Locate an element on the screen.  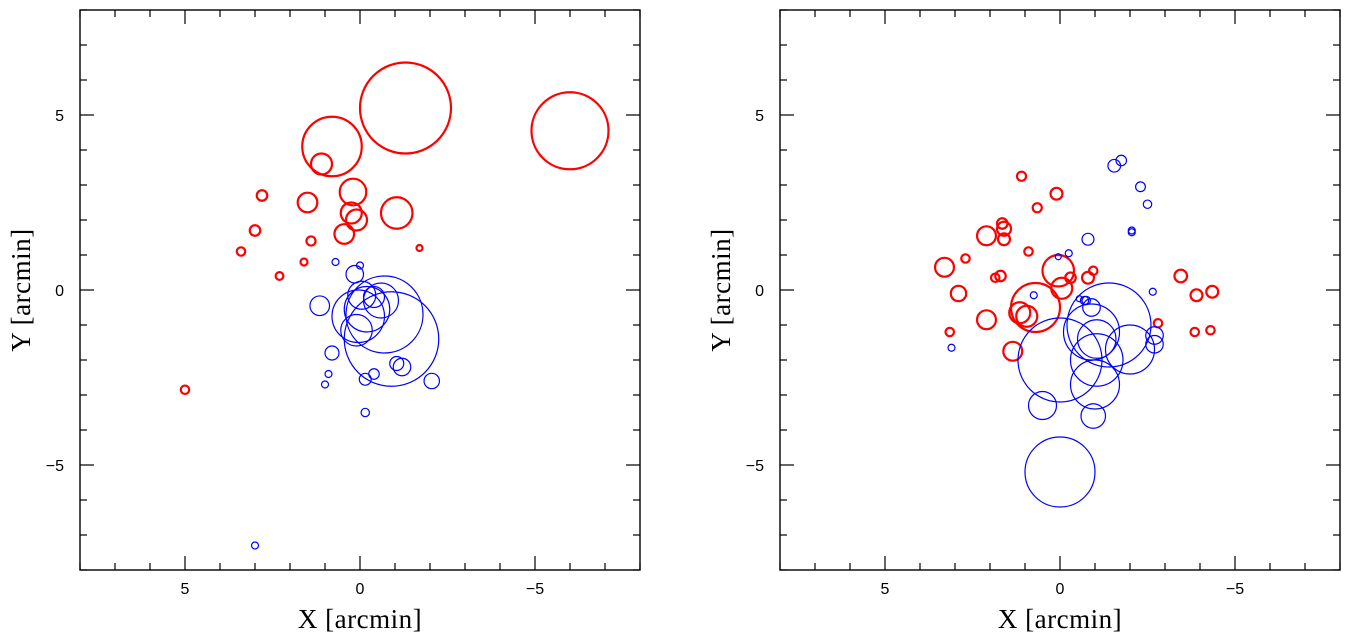
data-layer is located at coordinates (1076, 331).